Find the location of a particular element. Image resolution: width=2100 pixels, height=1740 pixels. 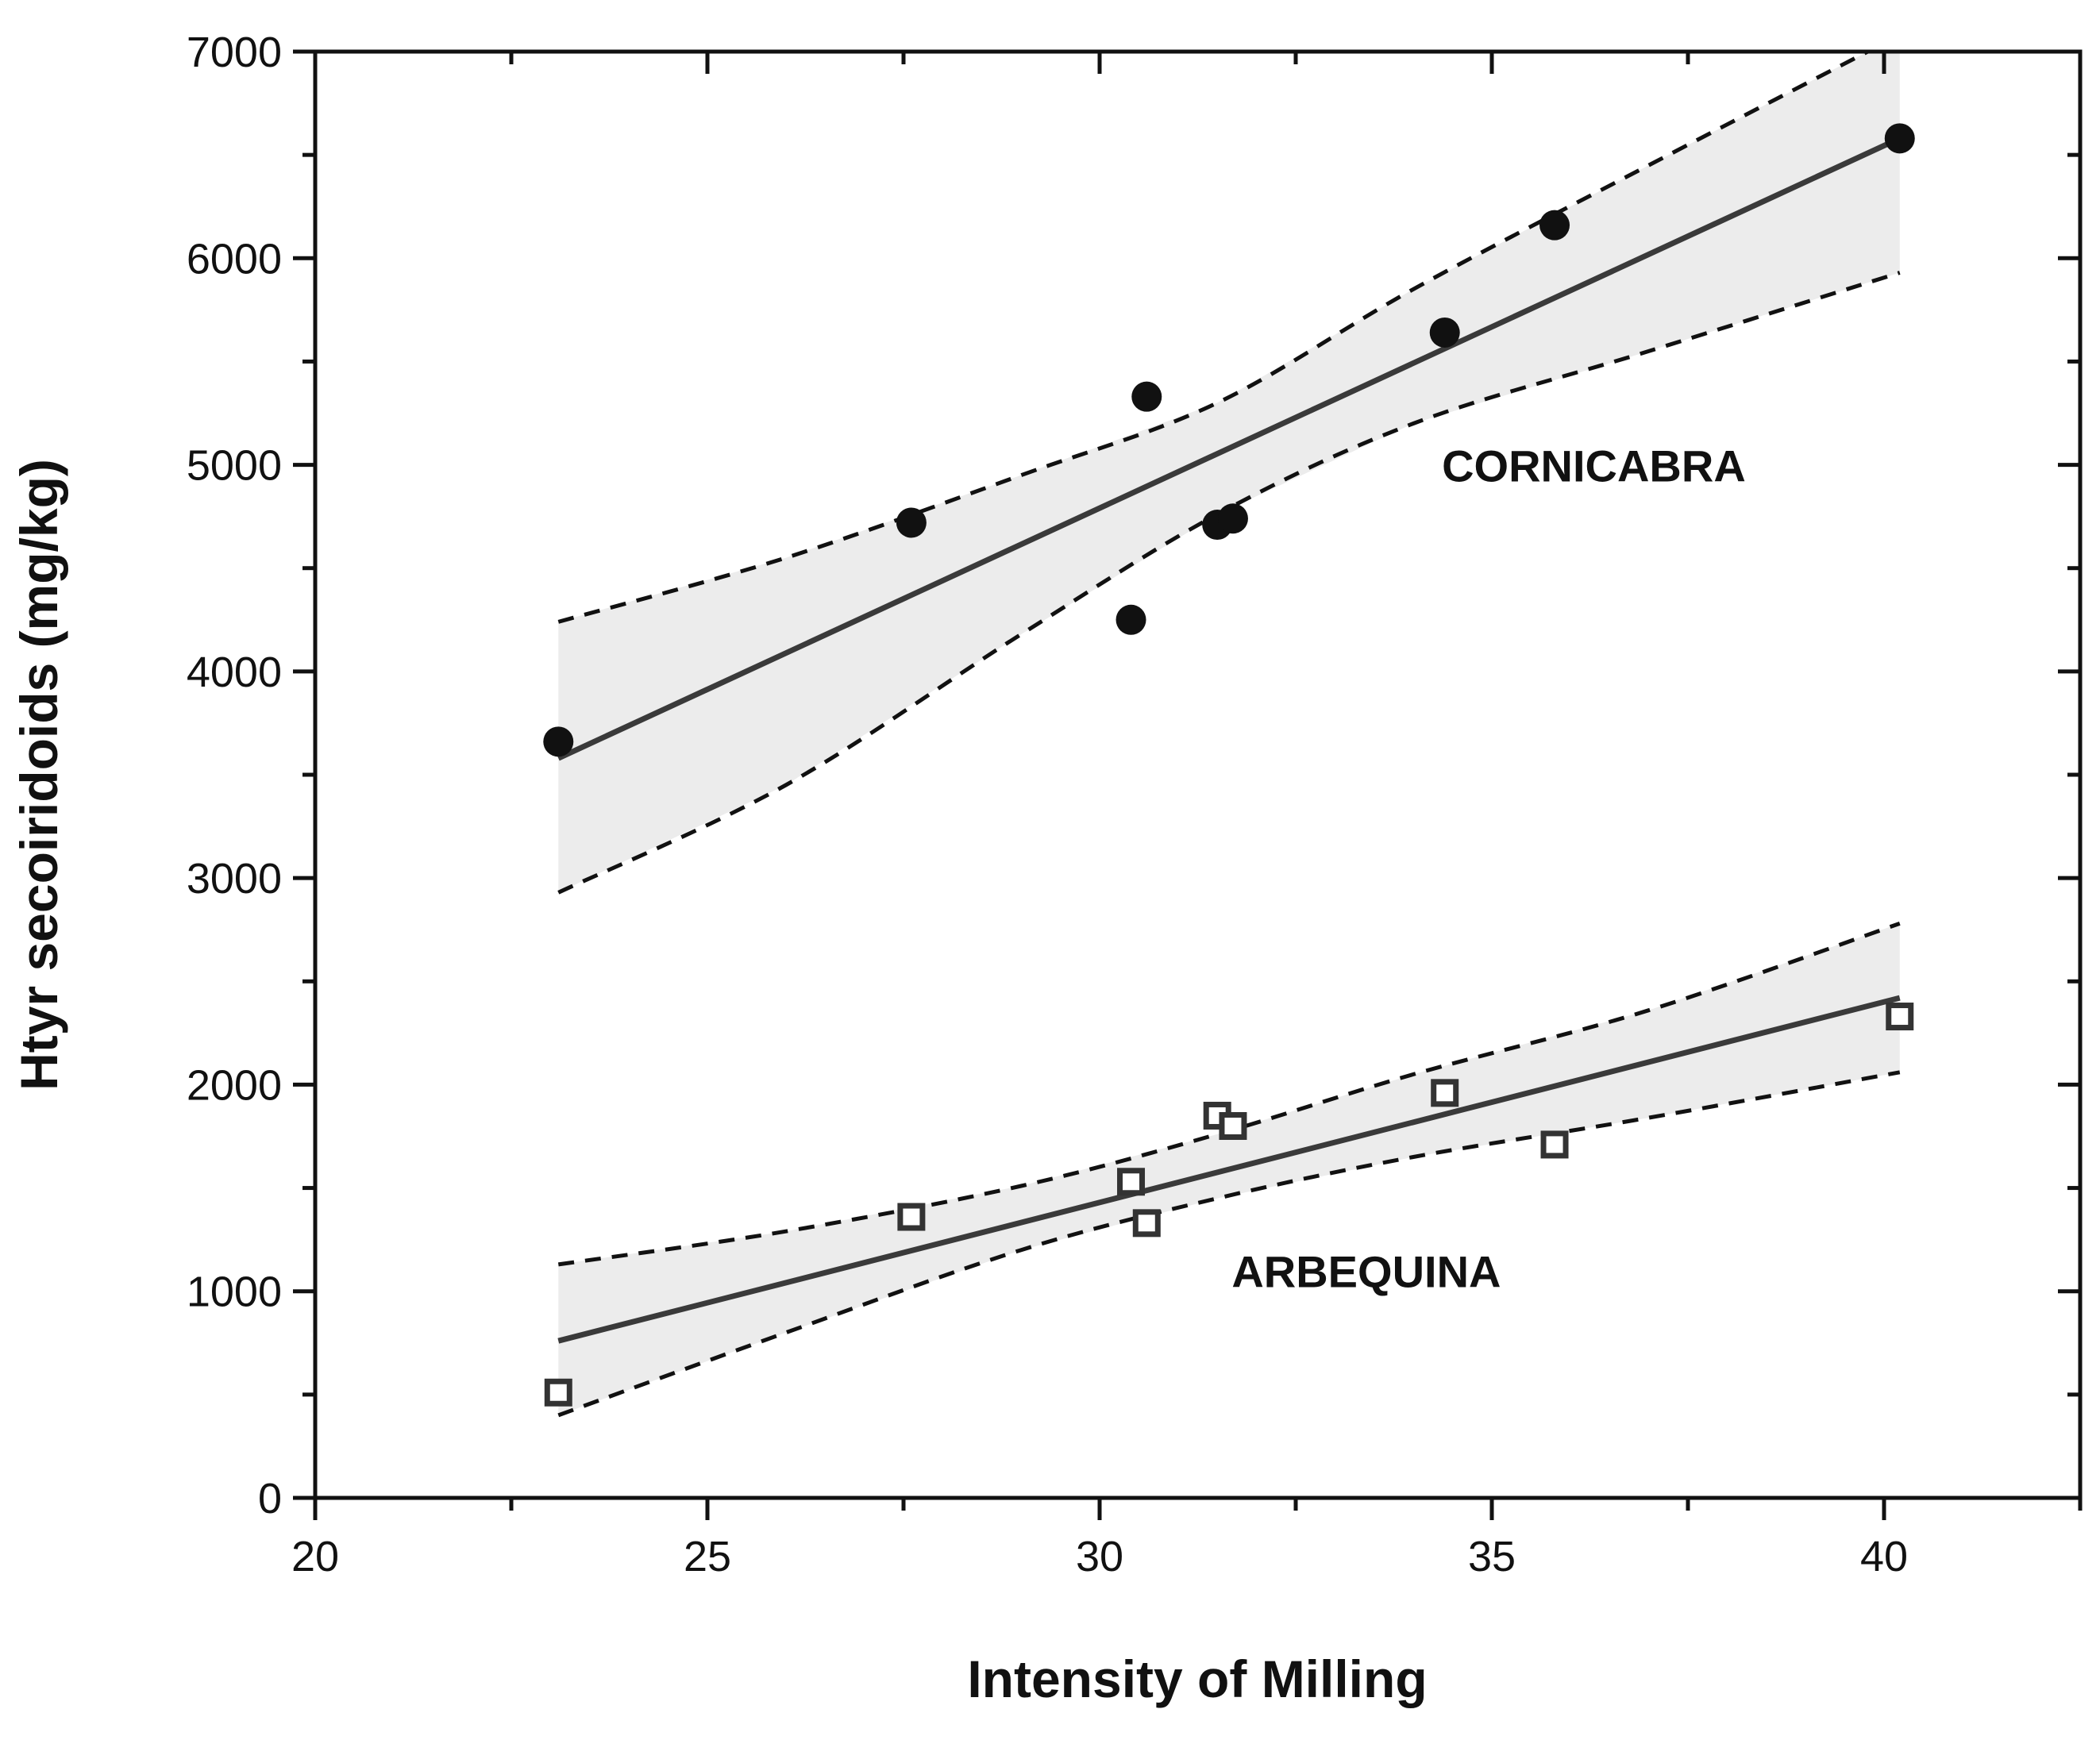

arbequina-label: ARBEQUINA is located at coordinates (1366, 1272).